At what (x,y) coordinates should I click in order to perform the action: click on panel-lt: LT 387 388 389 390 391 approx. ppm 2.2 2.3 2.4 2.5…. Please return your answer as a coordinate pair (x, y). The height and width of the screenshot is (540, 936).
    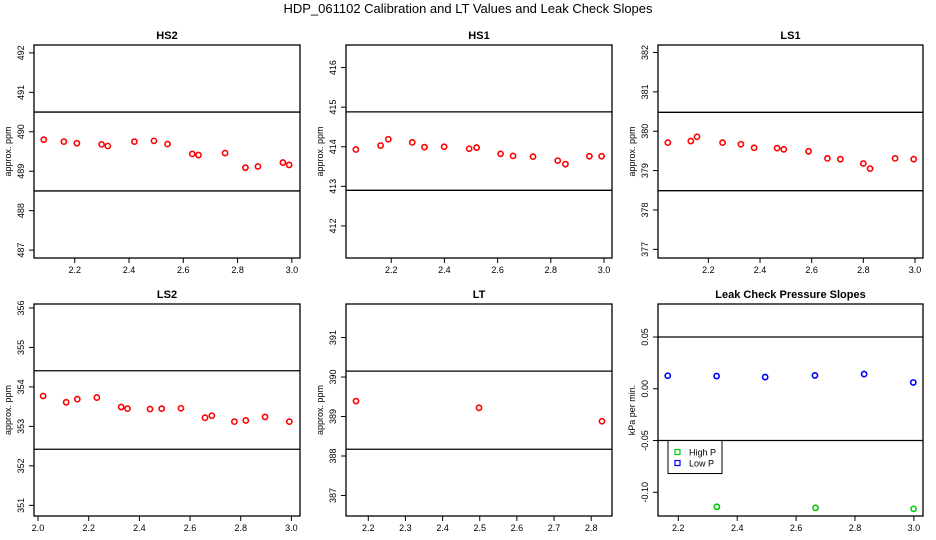
    Looking at the image, I should click on (464, 411).